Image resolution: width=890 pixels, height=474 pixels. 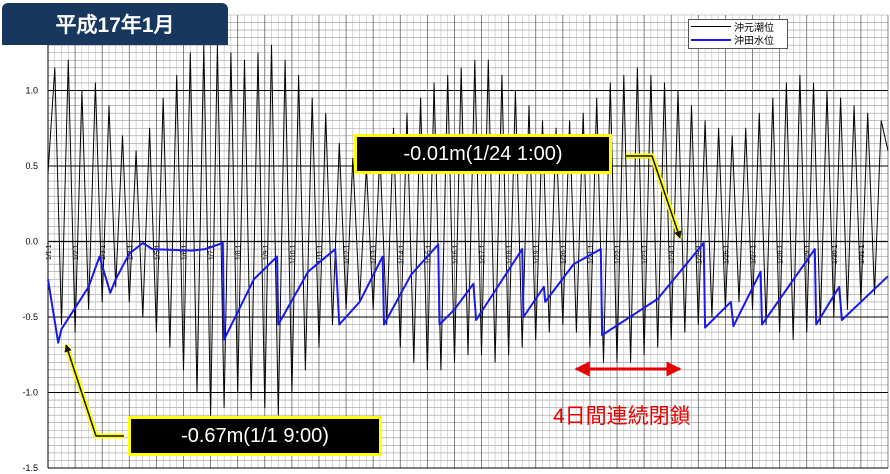 I want to click on callout-min-leader, so click(x=94, y=390).